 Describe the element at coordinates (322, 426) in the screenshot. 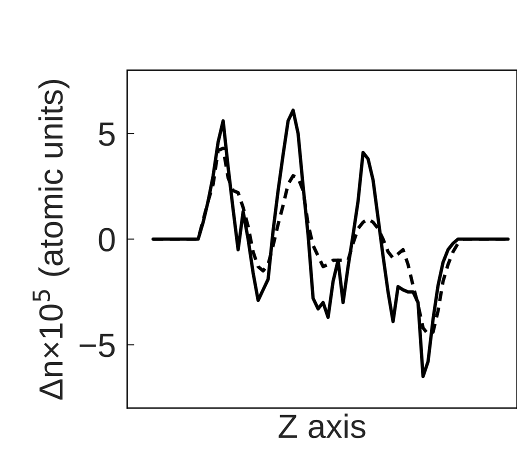

I see `x-axis-title: Z axis` at that location.